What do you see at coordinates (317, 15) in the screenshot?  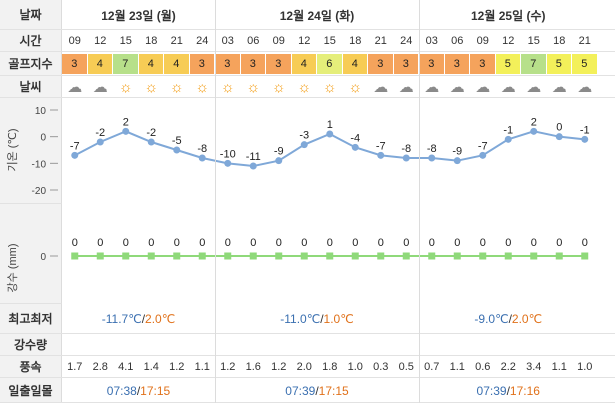 I see `day-header: 12월 24일 (화)` at bounding box center [317, 15].